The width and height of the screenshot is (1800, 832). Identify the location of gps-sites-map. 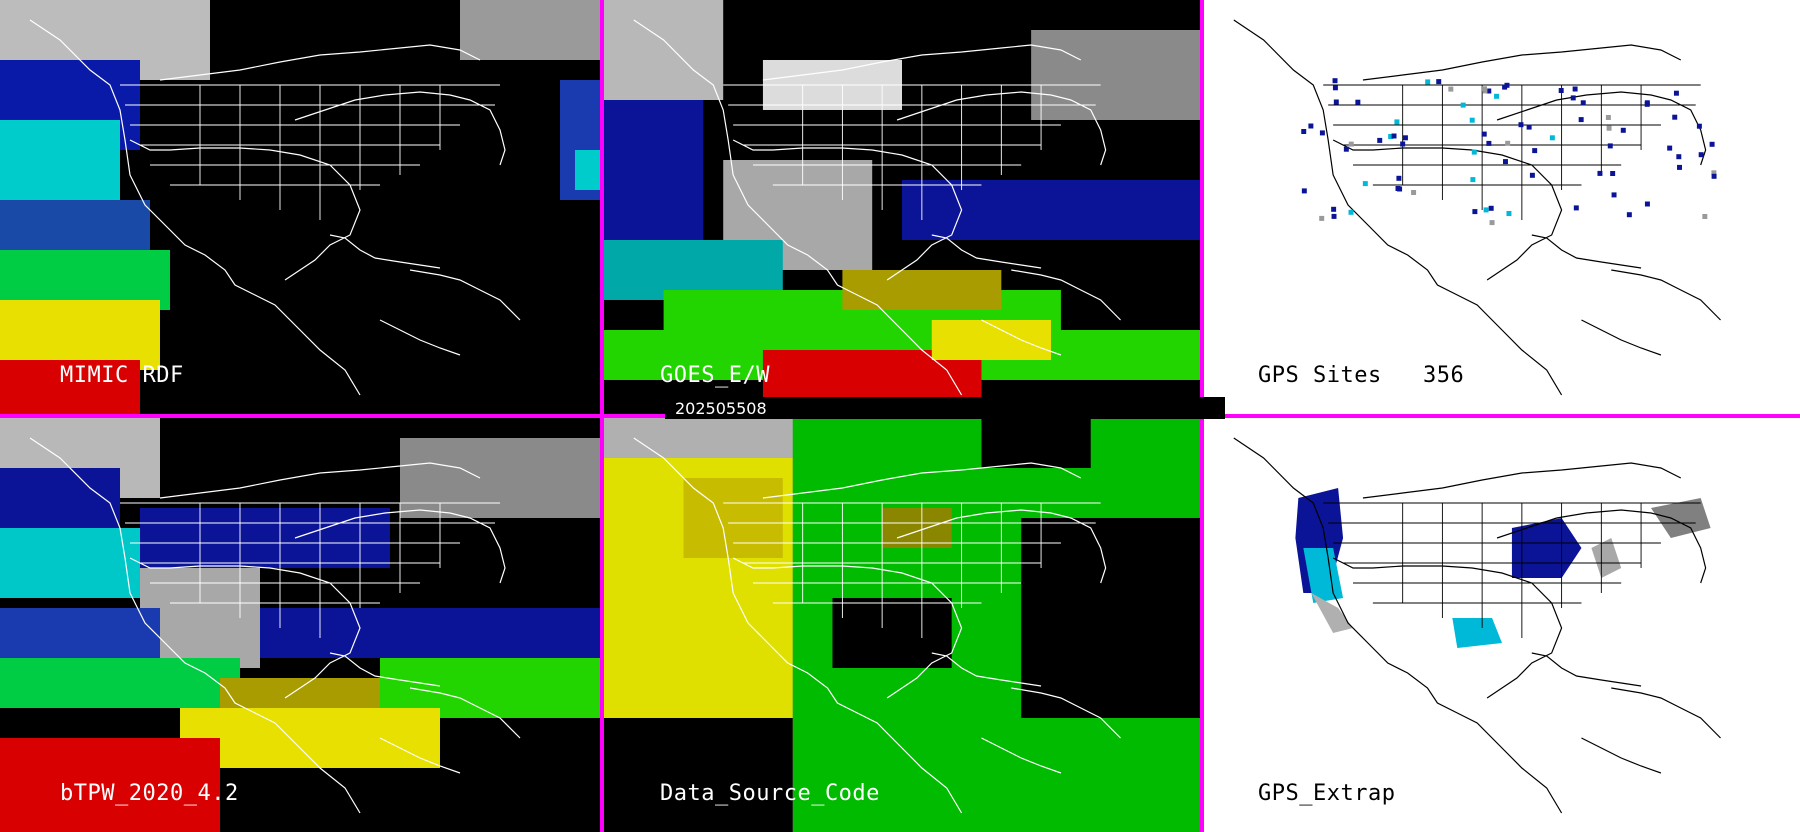
(1477, 207).